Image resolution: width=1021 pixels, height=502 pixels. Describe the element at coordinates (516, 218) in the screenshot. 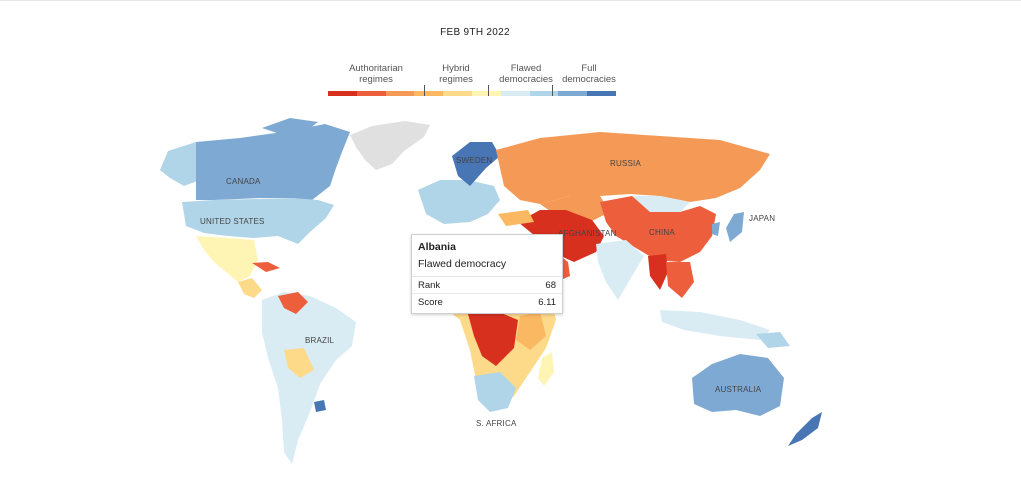

I see `region-turkey` at that location.